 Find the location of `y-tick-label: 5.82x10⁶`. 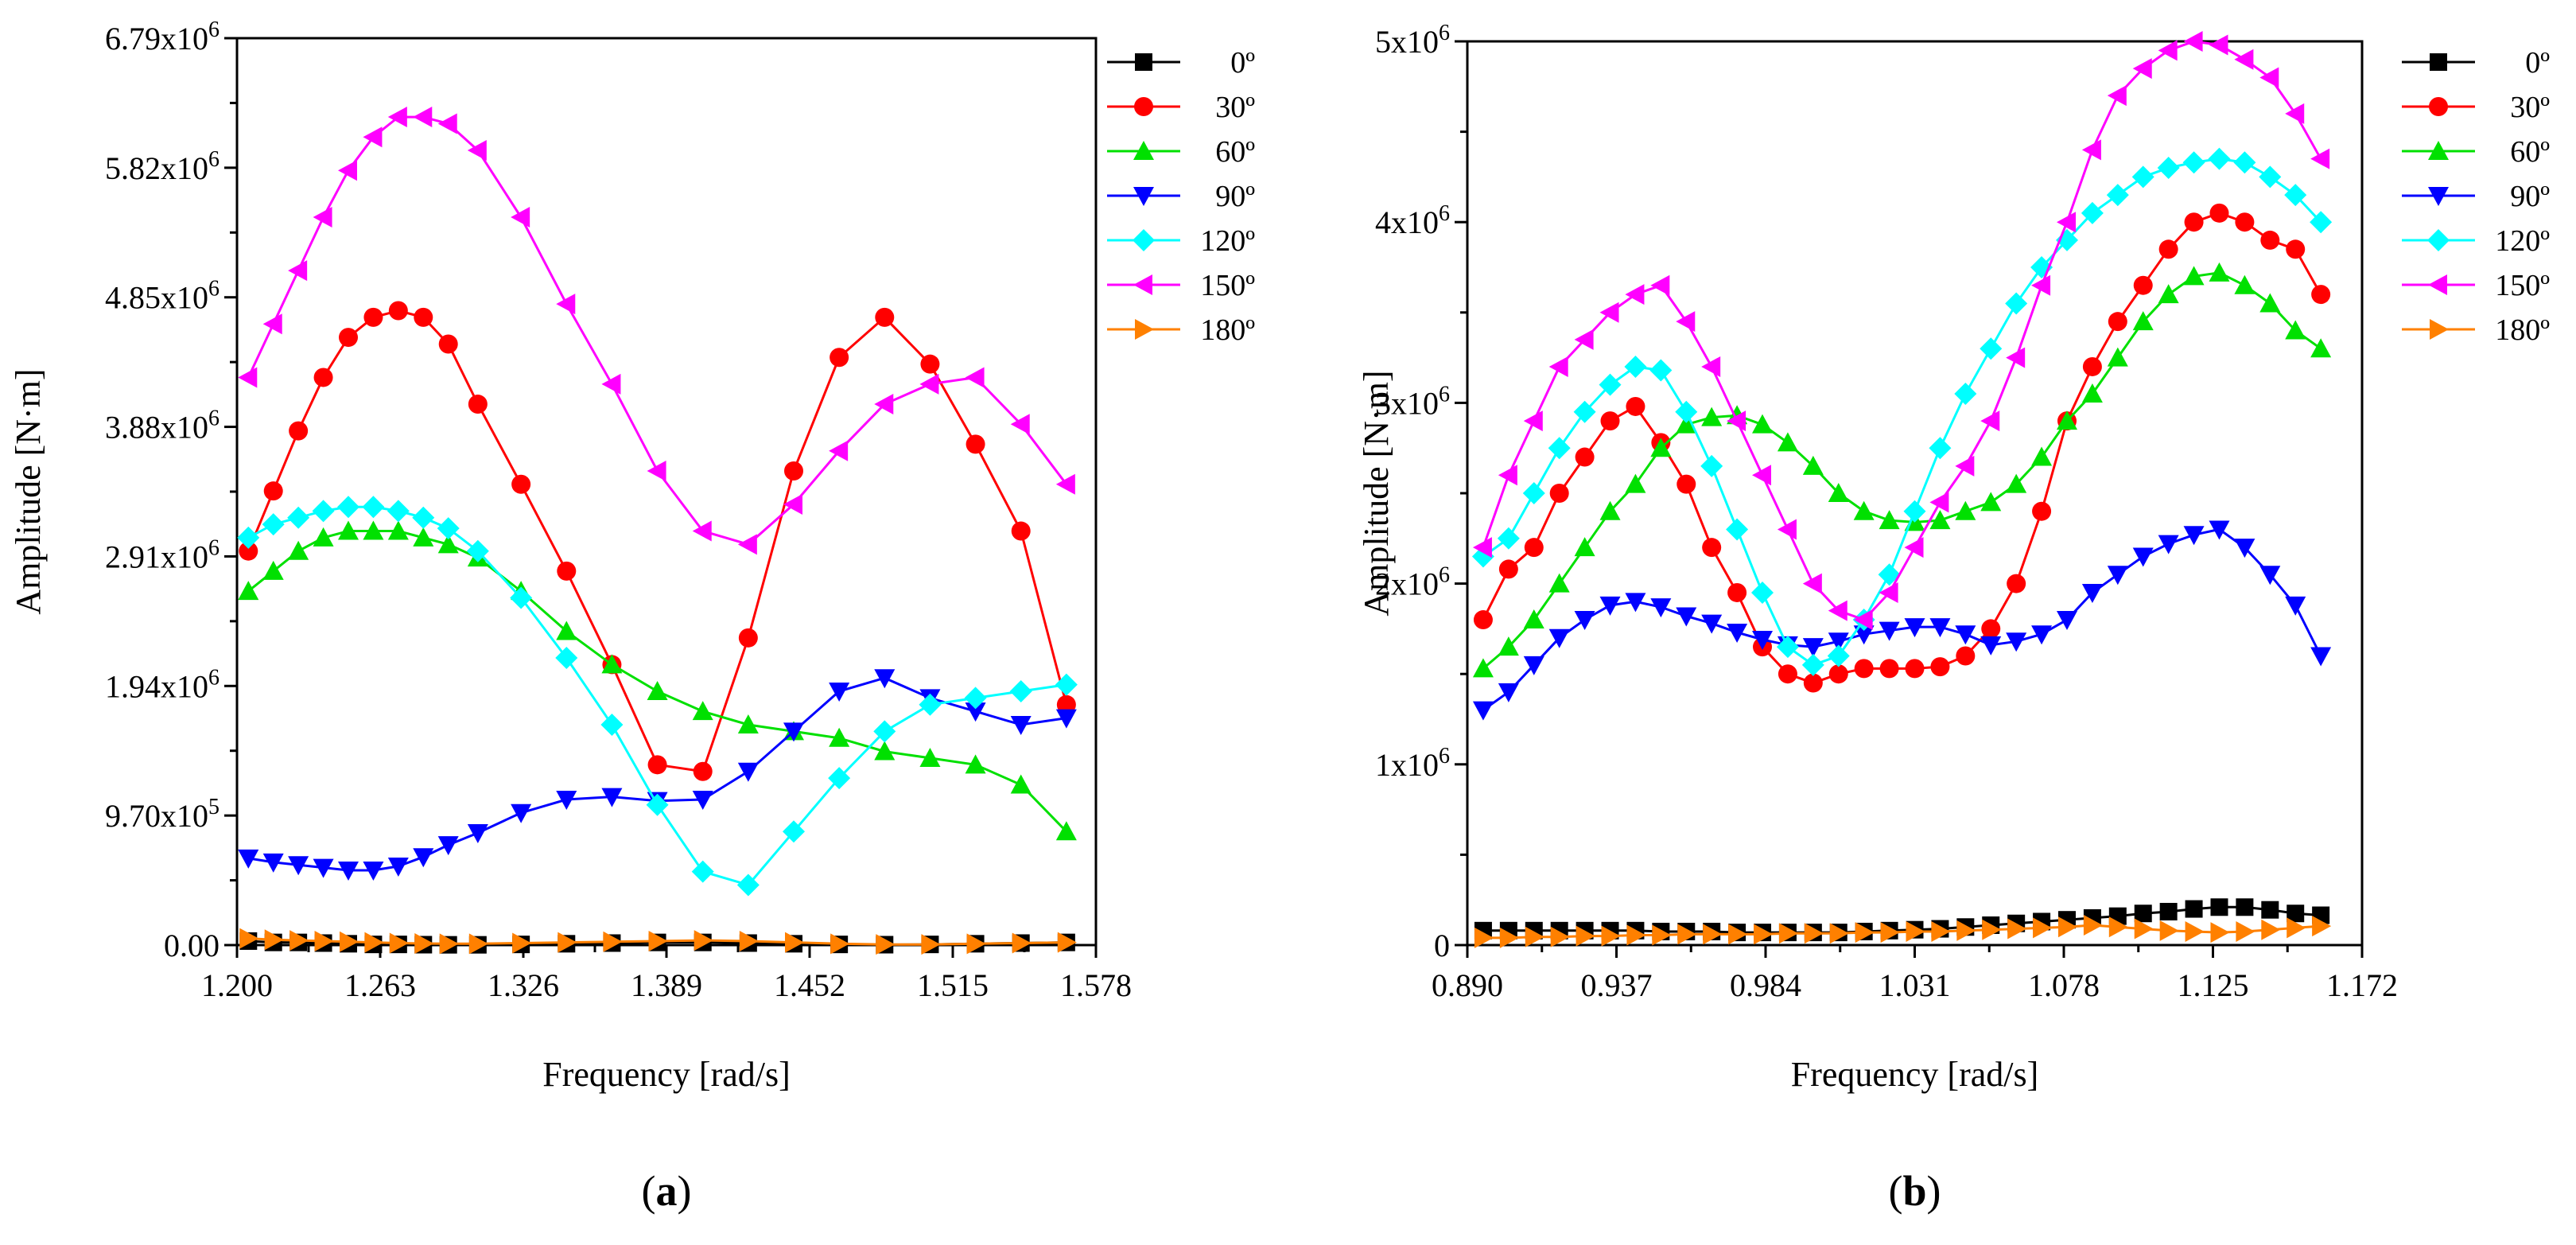

y-tick-label: 5.82x10⁶ is located at coordinates (162, 167).